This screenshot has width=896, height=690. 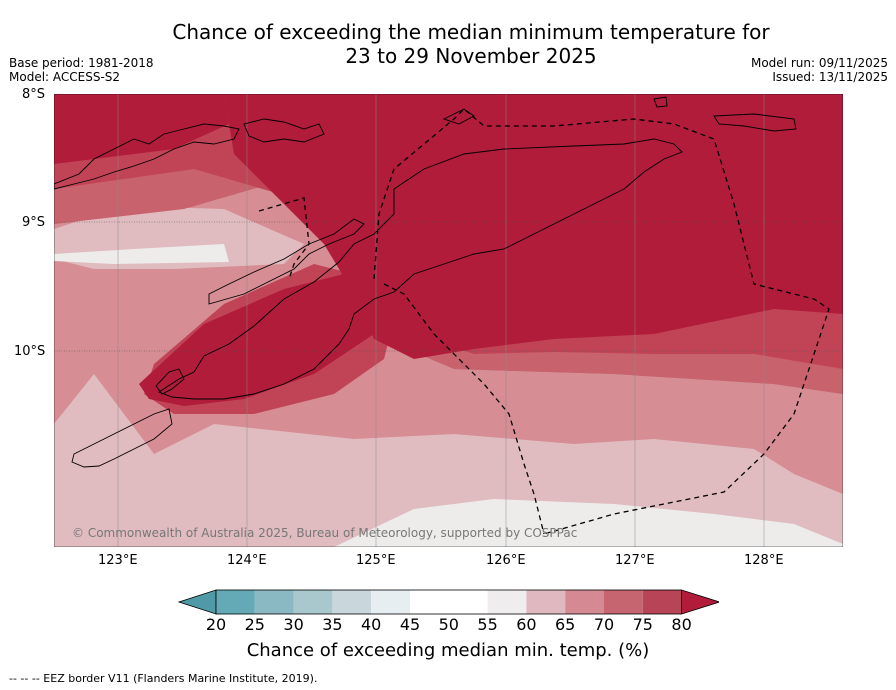 I want to click on meta-right: Model run: 09/11/2025 Issued: 13/11/2025, so click(x=819, y=70).